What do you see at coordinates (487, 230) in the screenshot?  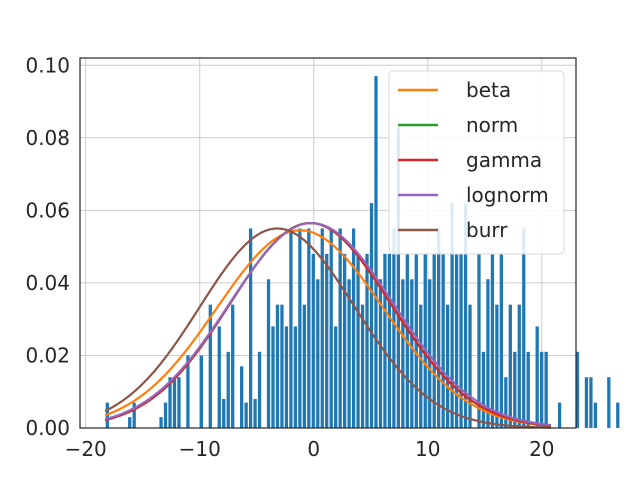 I see `legend-label-burr: burr` at bounding box center [487, 230].